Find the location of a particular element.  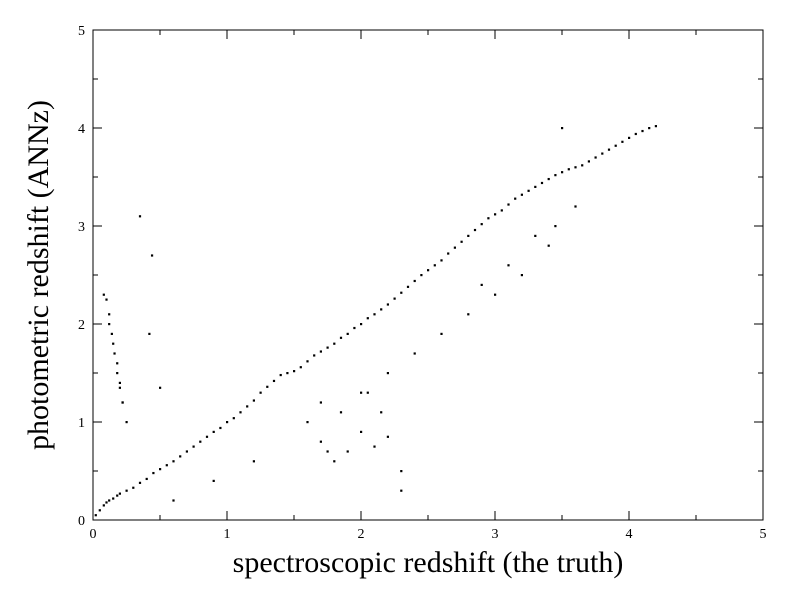

y-tick-label: 3 is located at coordinates (81, 227).